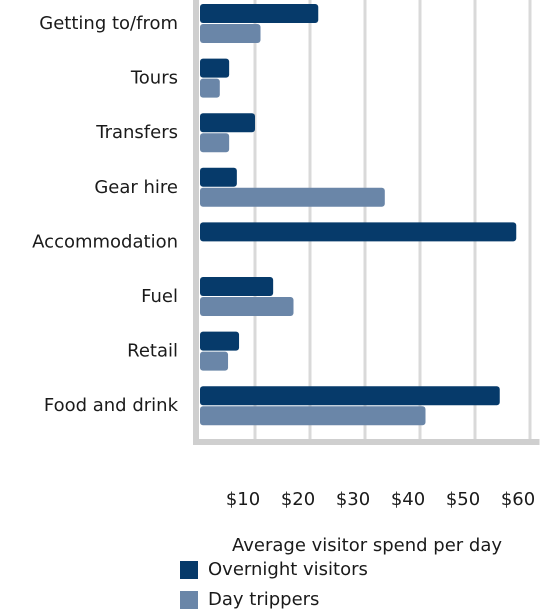  Describe the element at coordinates (518, 499) in the screenshot. I see `x-tick-label: $60` at that location.